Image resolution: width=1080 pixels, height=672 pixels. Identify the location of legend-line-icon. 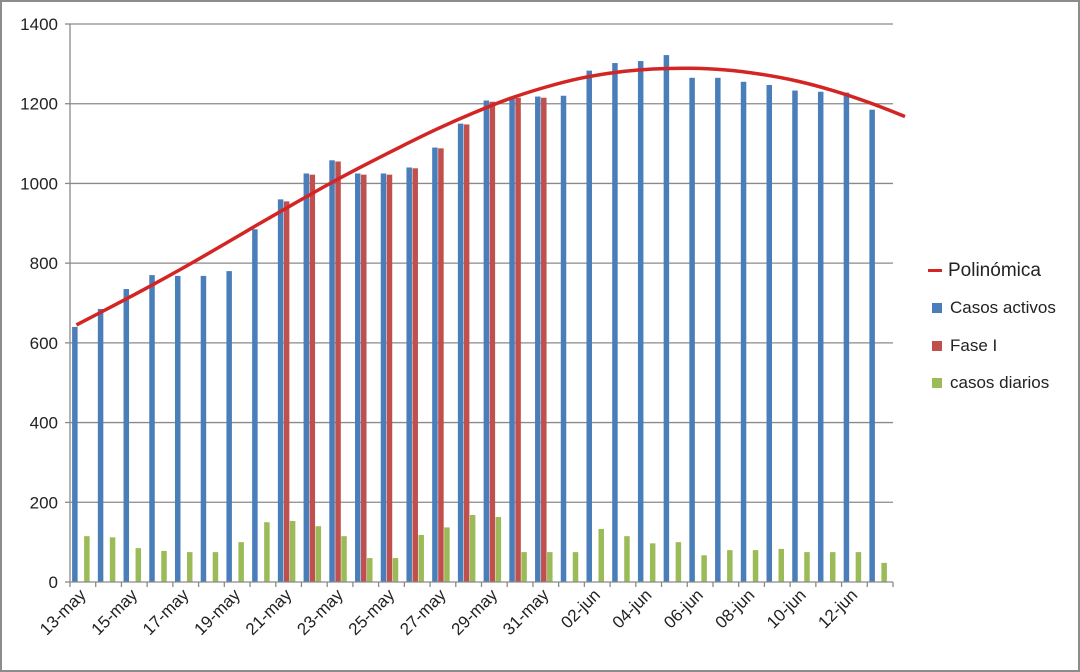
(935, 271).